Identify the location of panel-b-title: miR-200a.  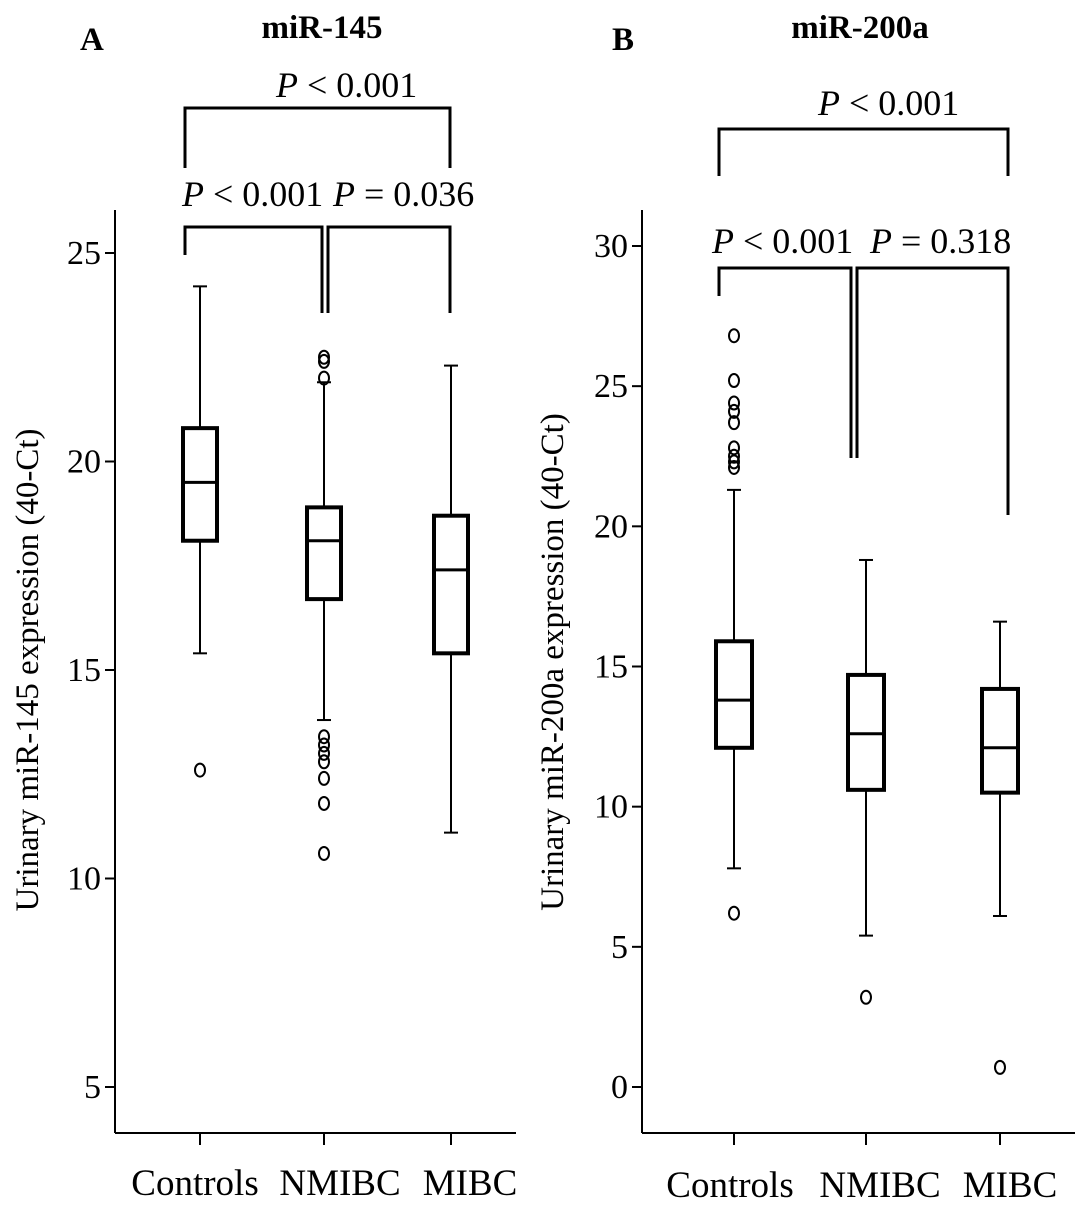
(859, 28).